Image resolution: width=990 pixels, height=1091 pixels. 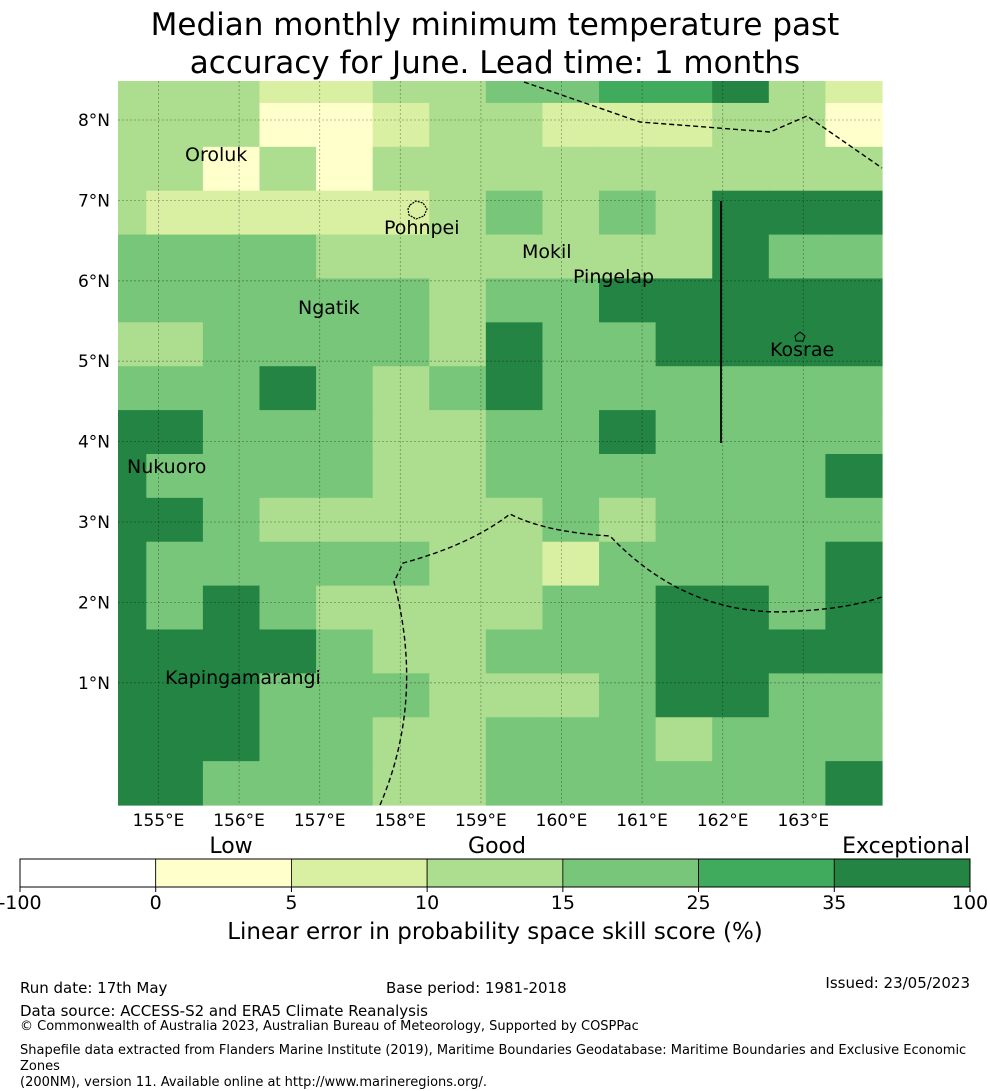 What do you see at coordinates (417, 210) in the screenshot?
I see `pohnpei-island-icon` at bounding box center [417, 210].